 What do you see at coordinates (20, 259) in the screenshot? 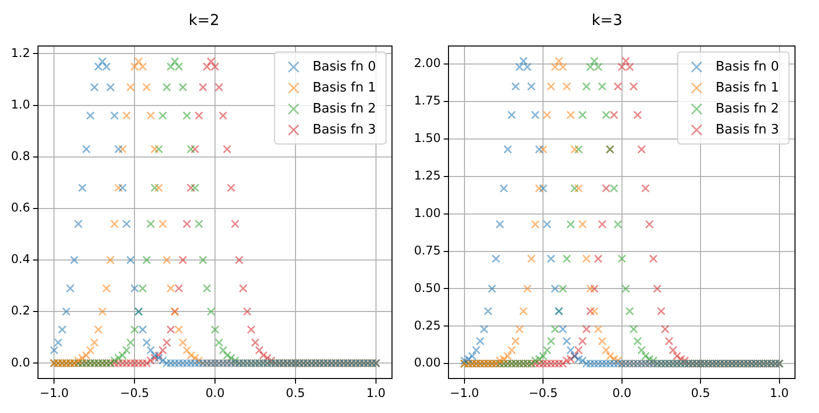
I see `y-tick-label: 0.4` at bounding box center [20, 259].